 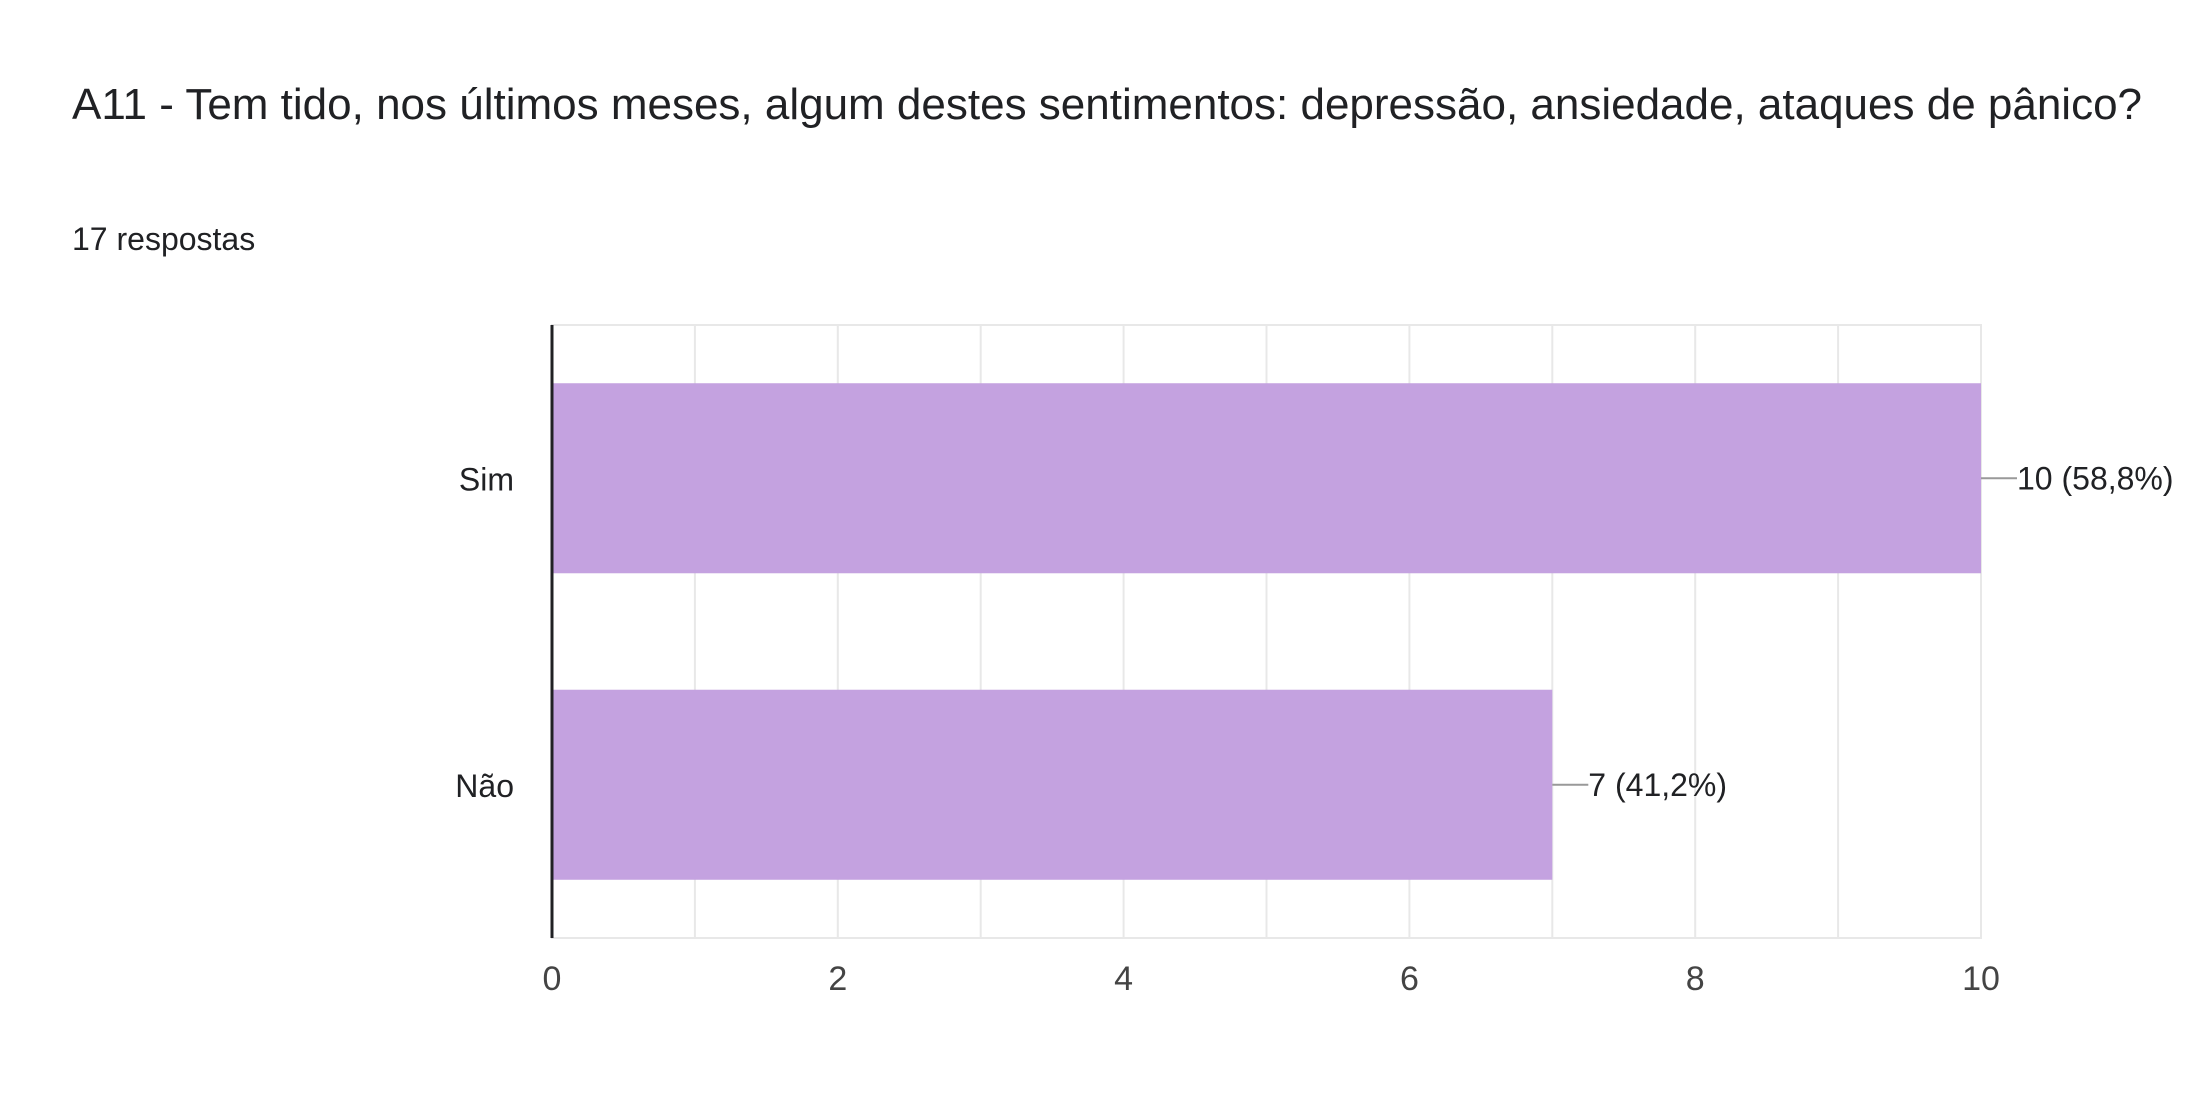 What do you see at coordinates (164, 239) in the screenshot?
I see `response-count: 17 respostas` at bounding box center [164, 239].